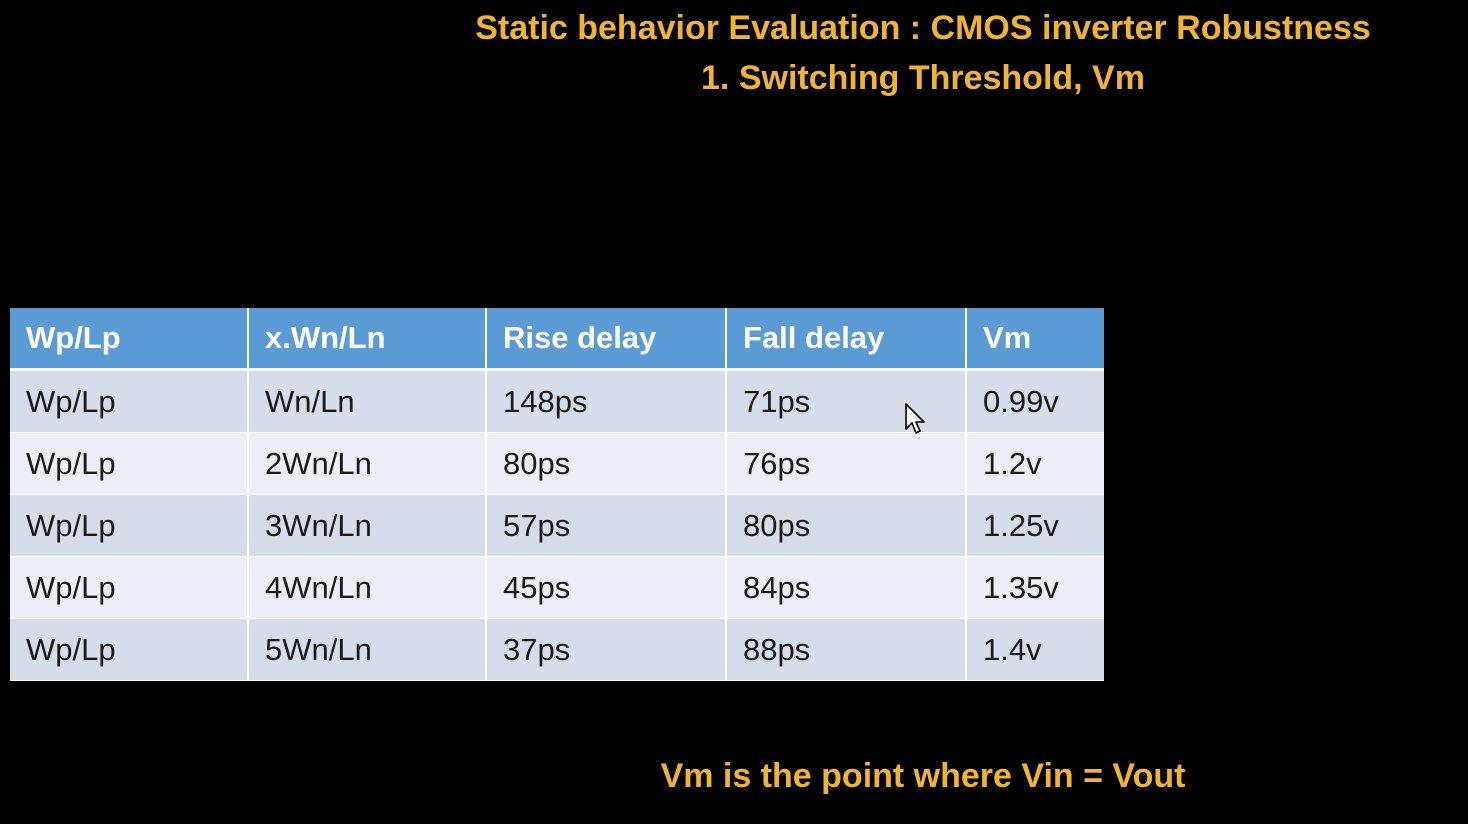 This screenshot has height=824, width=1468. Describe the element at coordinates (367, 463) in the screenshot. I see `cell-x-wn-ln: 2Wn/Ln` at that location.